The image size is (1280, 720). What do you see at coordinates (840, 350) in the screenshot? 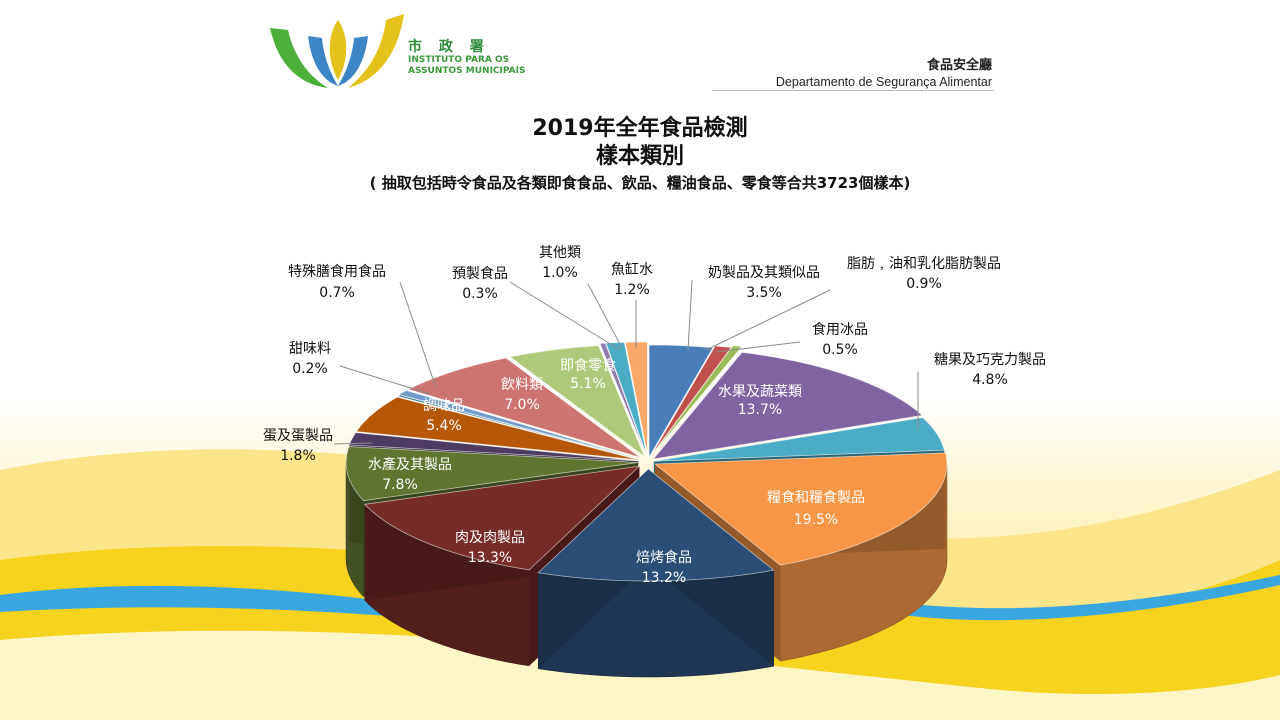
I see `slice-value-label: 0.5%` at bounding box center [840, 350].